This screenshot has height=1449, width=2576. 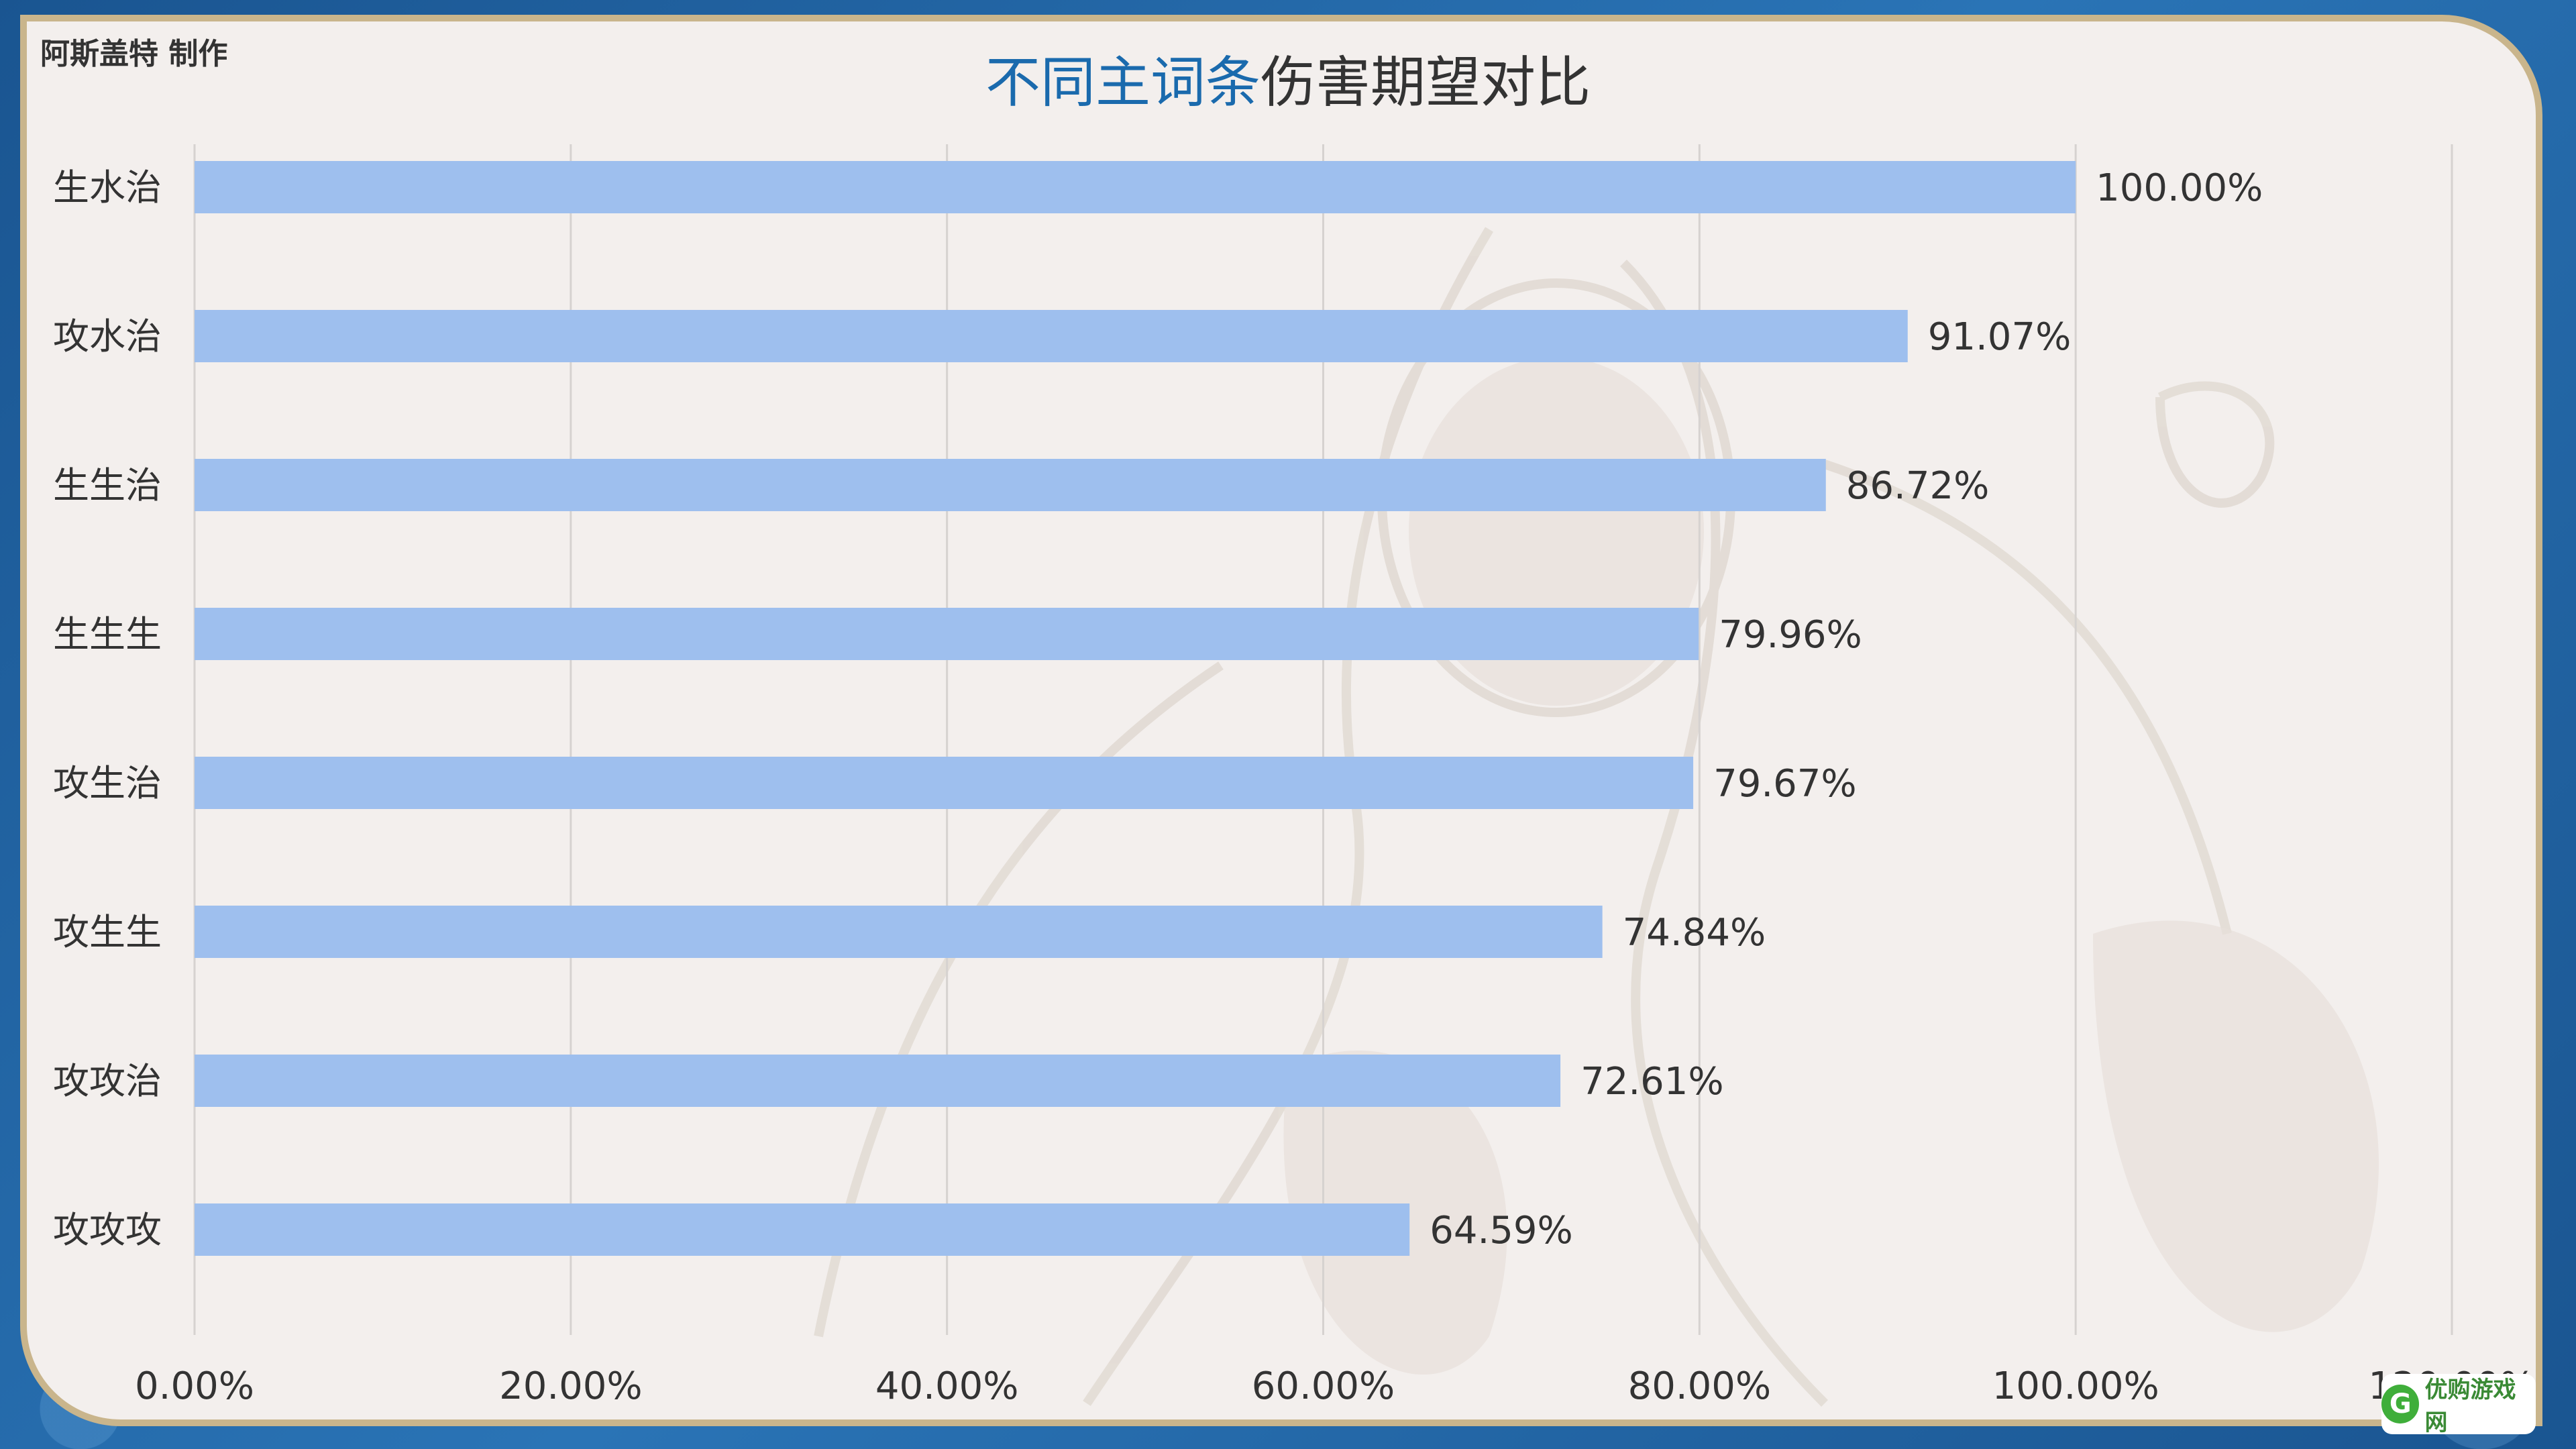 What do you see at coordinates (2179, 188) in the screenshot?
I see `bar-value-label: 100.00%` at bounding box center [2179, 188].